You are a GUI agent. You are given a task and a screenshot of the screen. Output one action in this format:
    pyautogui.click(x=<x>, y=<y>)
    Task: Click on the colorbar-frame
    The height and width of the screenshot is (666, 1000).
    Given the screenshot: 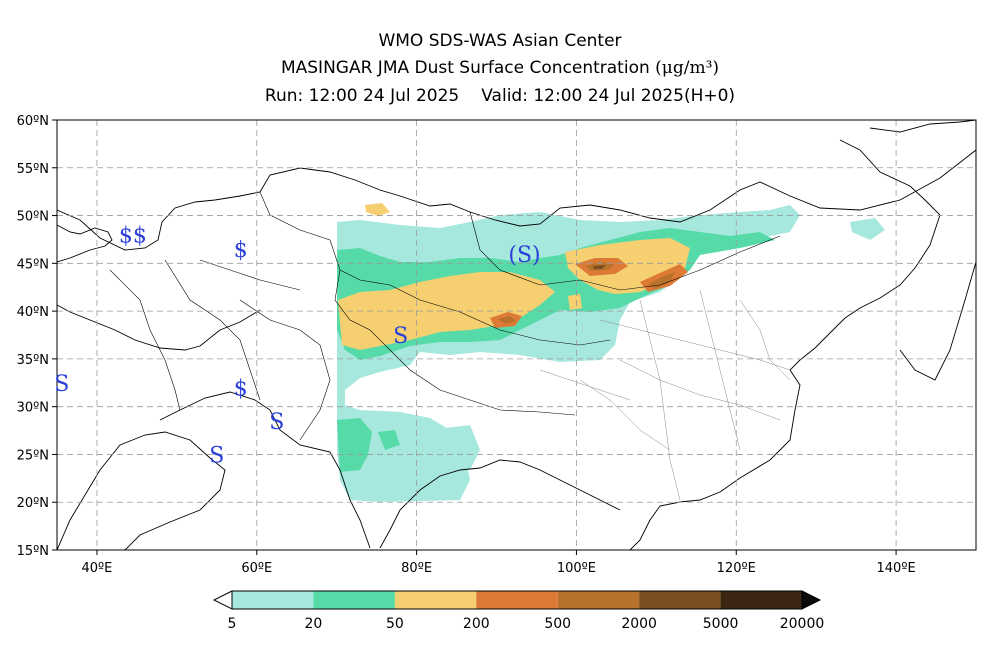 What is the action you would take?
    pyautogui.click(x=517, y=600)
    